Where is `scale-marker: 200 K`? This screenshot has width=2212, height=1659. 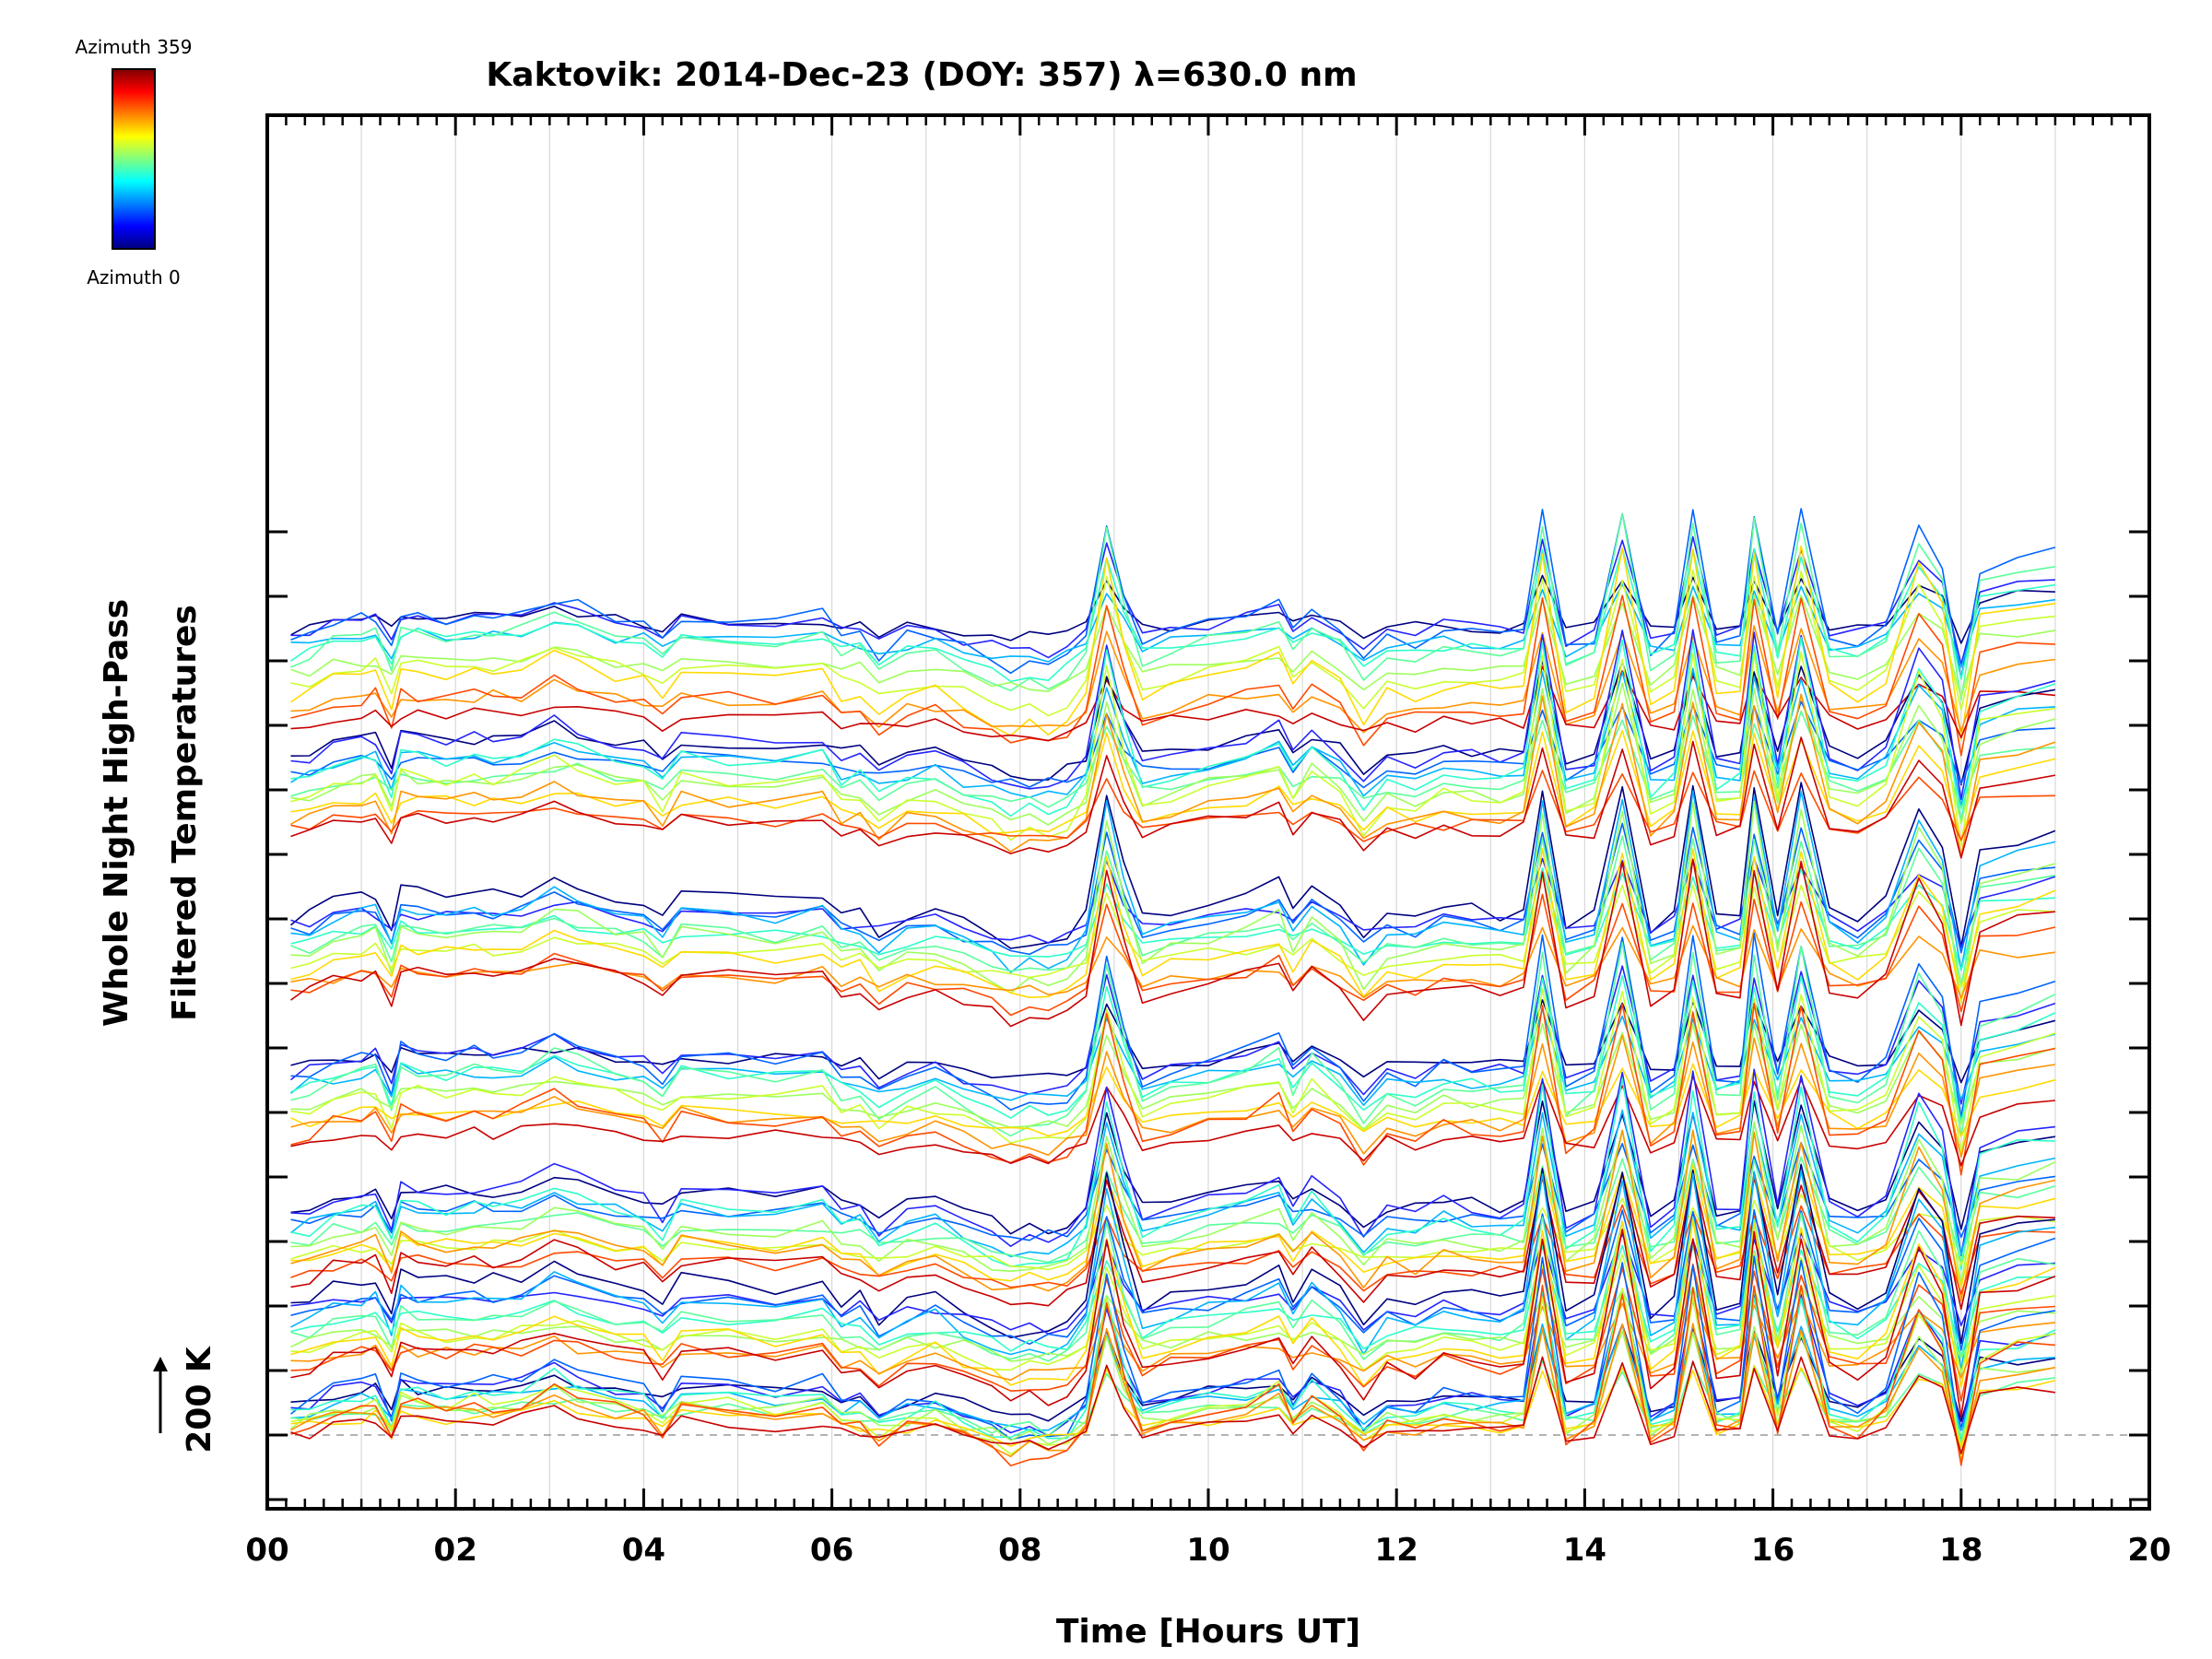
scale-marker: 200 K is located at coordinates (185, 1399).